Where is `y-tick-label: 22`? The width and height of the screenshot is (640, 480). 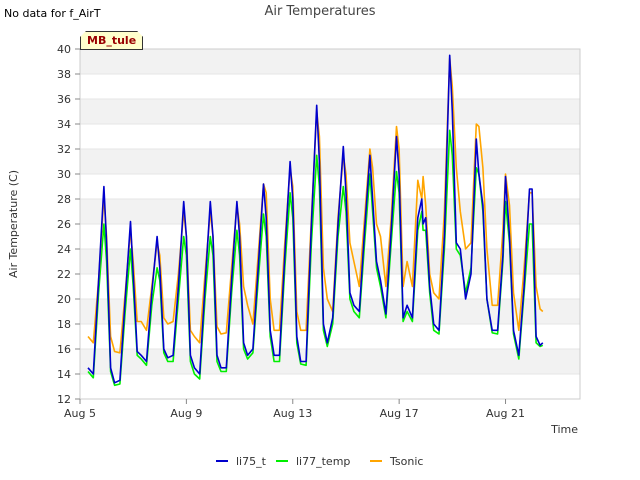
y-tick-label: 22 is located at coordinates (64, 274).